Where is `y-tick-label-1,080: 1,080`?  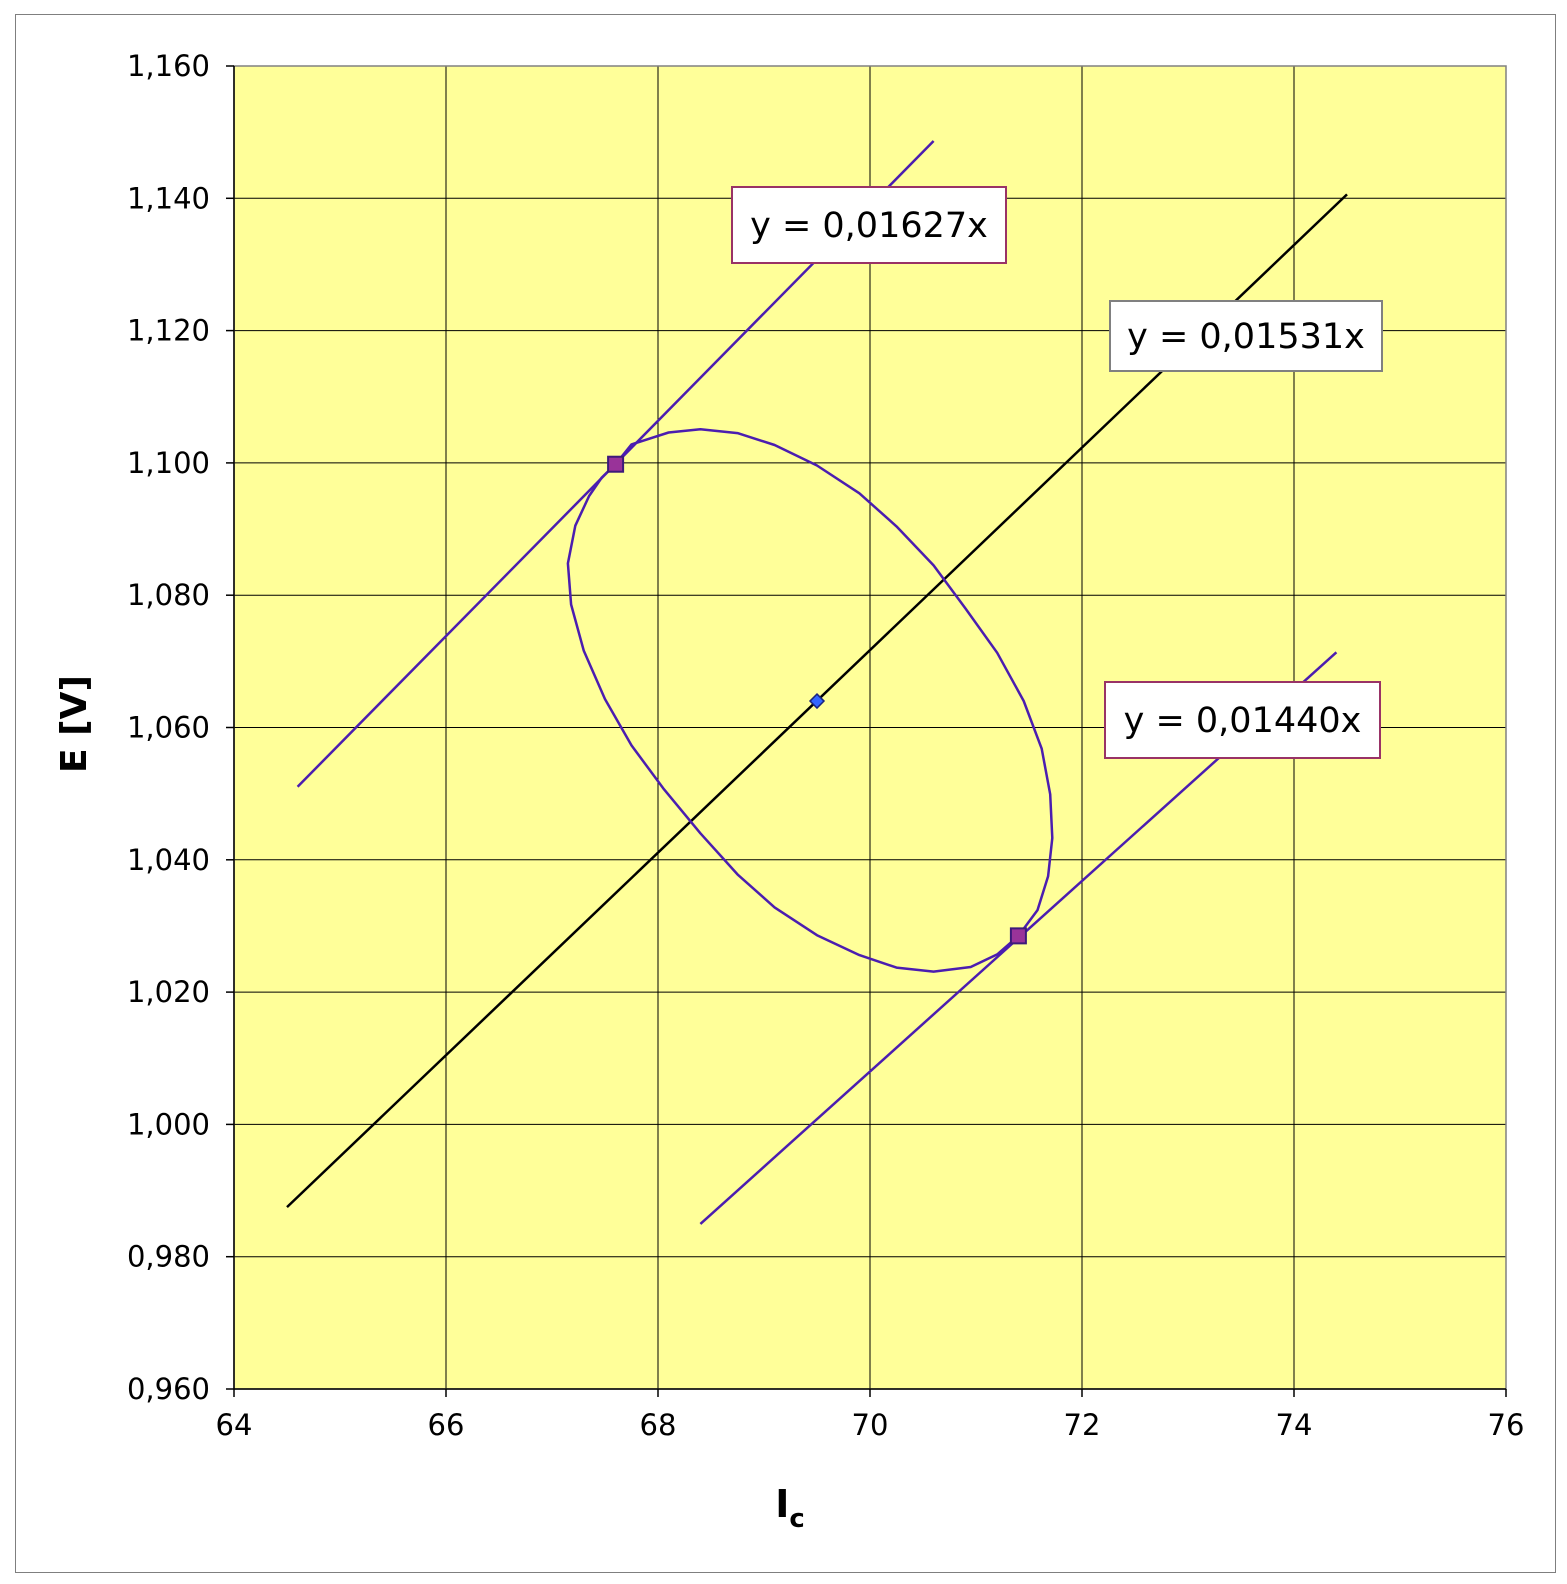 y-tick-label-1,080: 1,080 is located at coordinates (168, 595).